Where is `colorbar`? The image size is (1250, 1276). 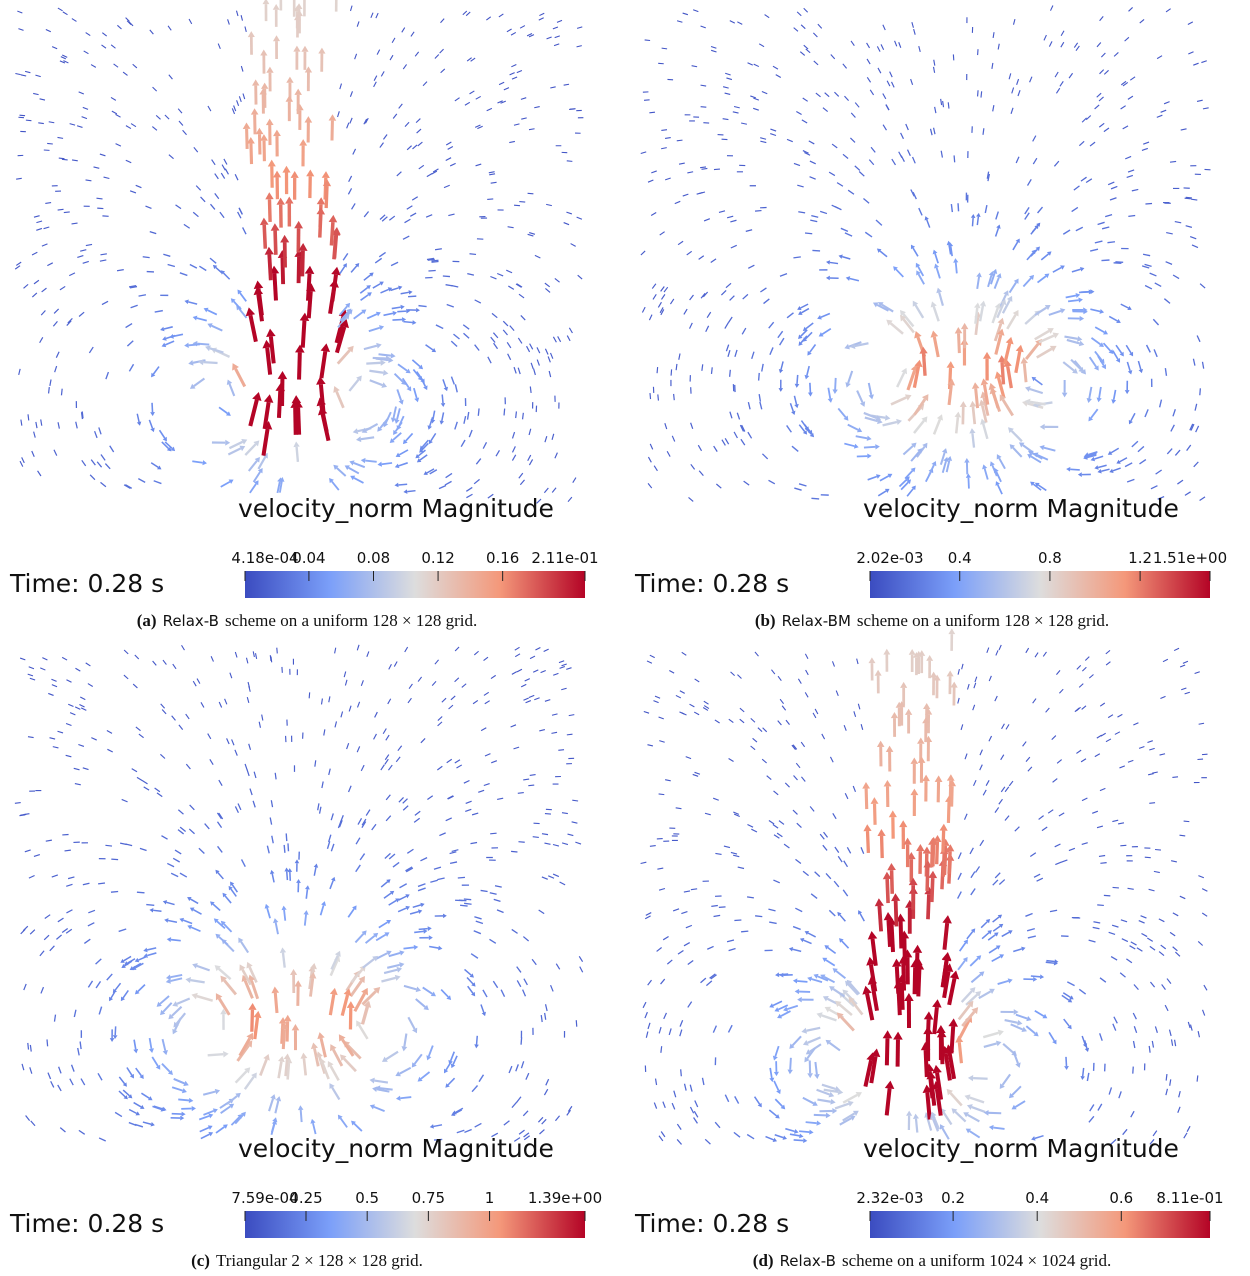
colorbar is located at coordinates (1040, 1224).